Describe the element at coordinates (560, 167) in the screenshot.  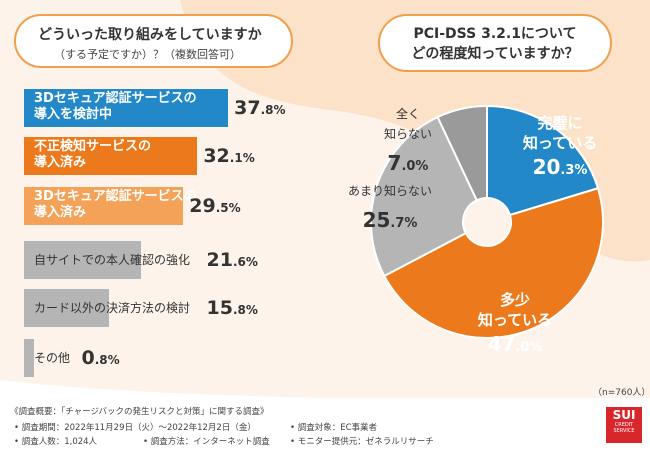
I see `pie-value-label: 20.3%` at that location.